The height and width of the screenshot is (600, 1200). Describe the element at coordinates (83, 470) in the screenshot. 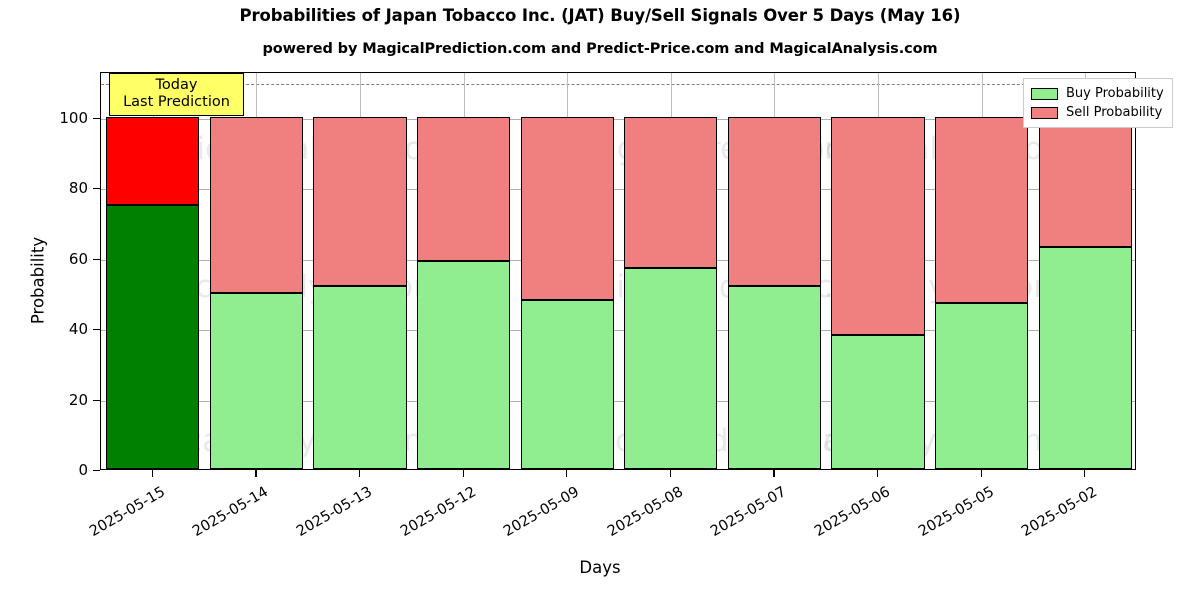

I see `y-tick-label: 0` at that location.